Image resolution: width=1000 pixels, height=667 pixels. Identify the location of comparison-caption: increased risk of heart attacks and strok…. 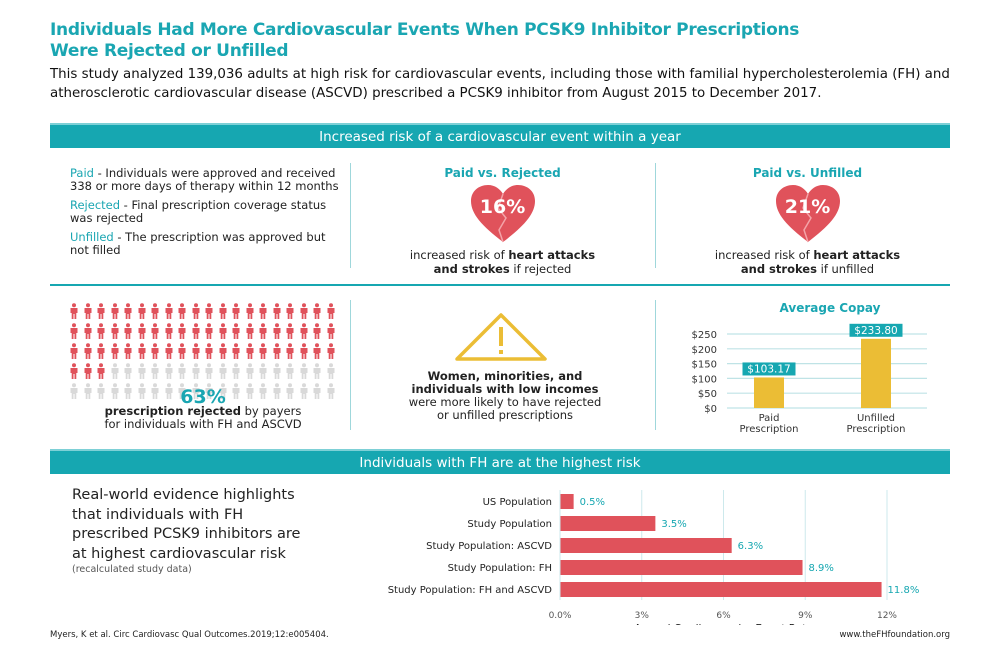
(807, 262).